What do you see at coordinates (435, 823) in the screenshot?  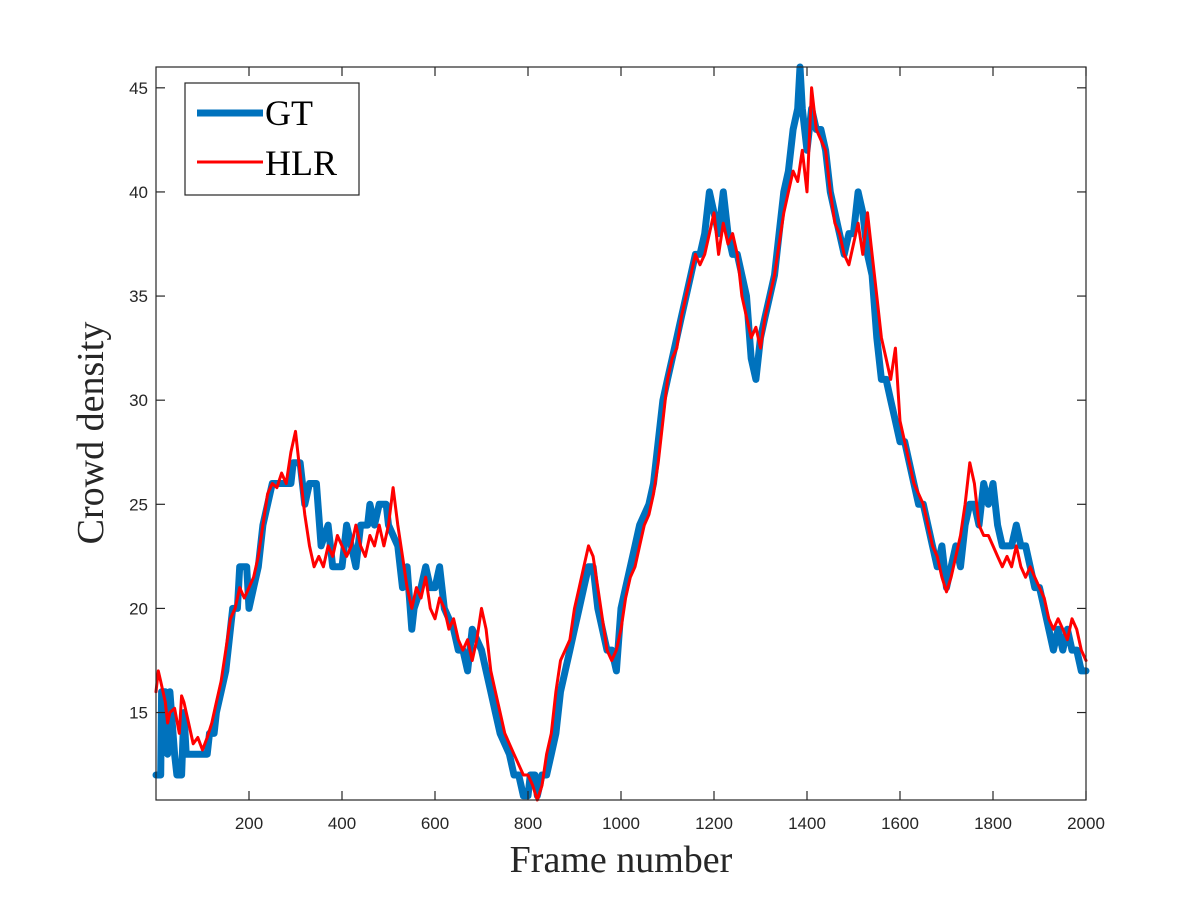 I see `x-tick-label: 600` at bounding box center [435, 823].